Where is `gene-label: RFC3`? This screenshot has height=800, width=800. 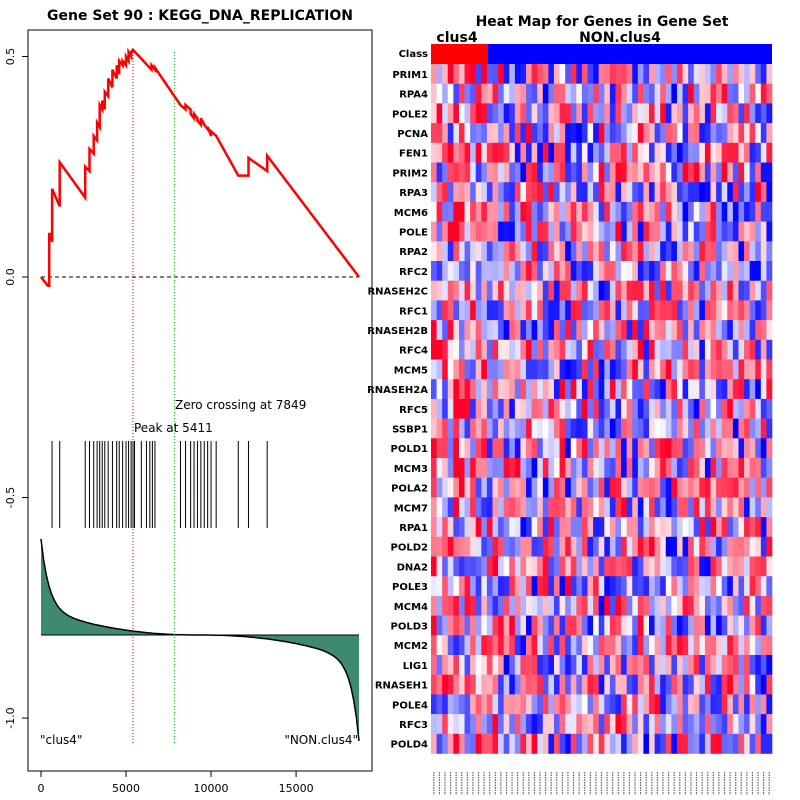
gene-label: RFC3 is located at coordinates (413, 725).